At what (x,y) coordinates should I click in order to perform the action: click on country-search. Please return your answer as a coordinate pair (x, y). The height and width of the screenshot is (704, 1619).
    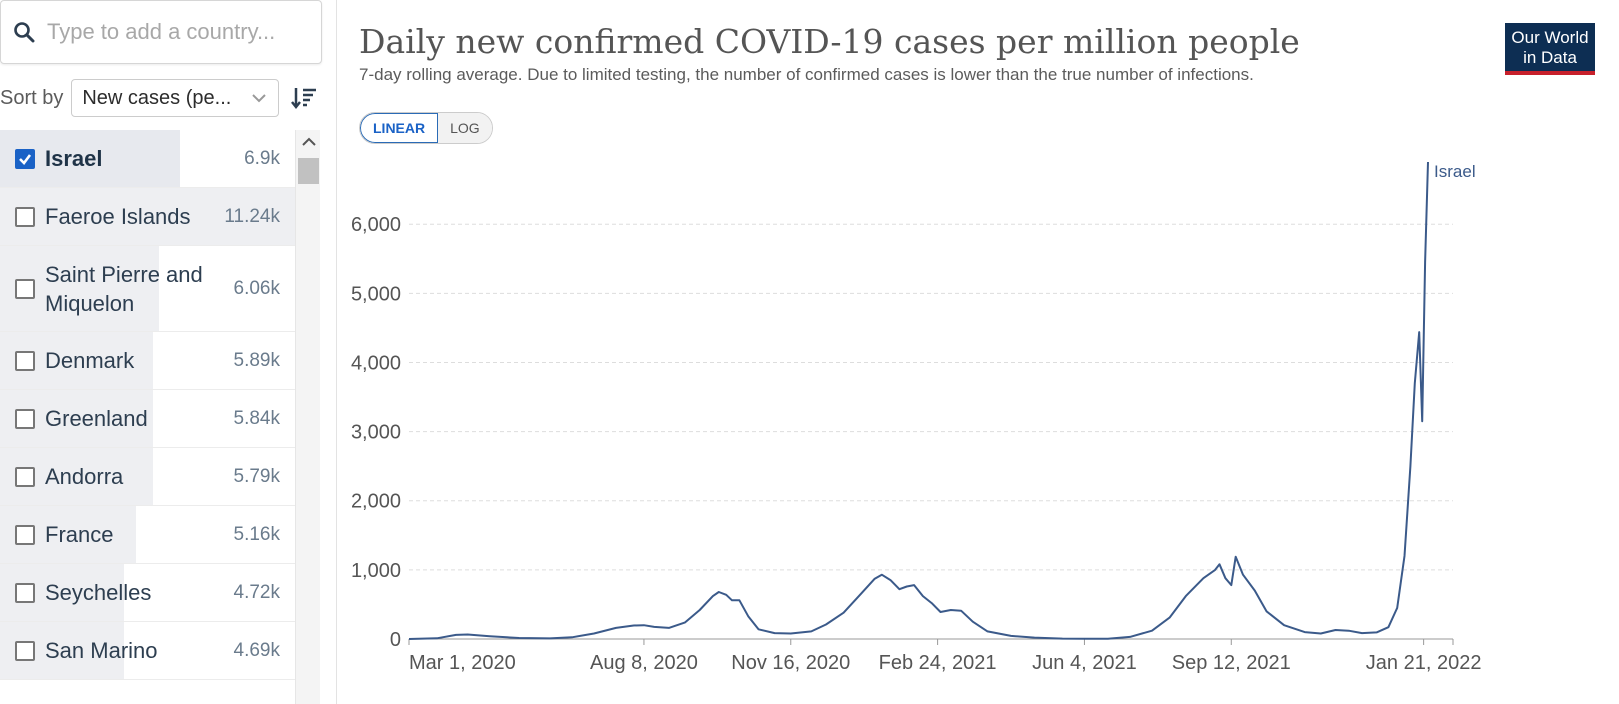
    Looking at the image, I should click on (161, 32).